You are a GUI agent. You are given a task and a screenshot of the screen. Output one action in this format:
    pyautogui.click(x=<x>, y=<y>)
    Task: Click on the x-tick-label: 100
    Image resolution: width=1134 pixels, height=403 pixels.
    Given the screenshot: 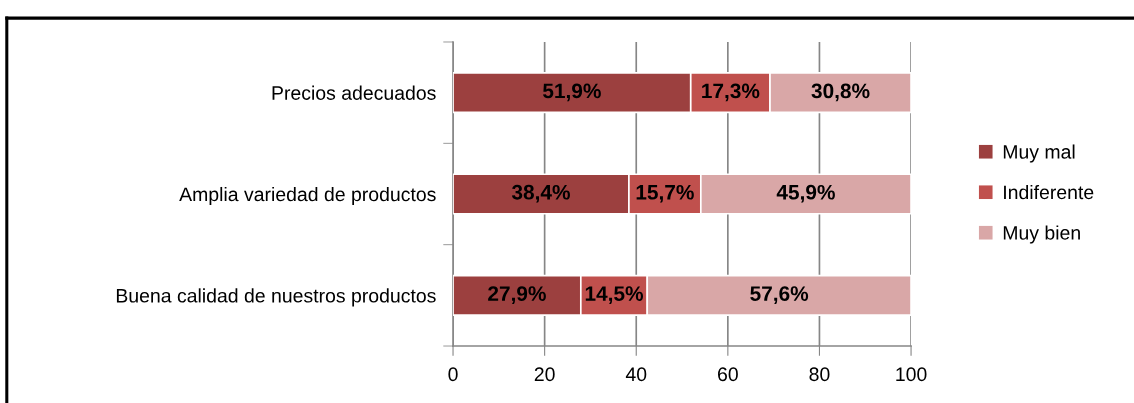 What is the action you would take?
    pyautogui.click(x=911, y=374)
    